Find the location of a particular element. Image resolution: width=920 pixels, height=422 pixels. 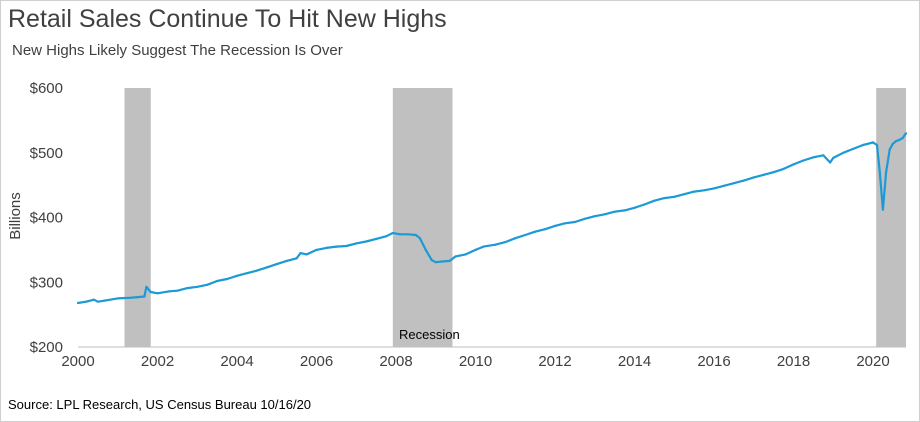

y-tick-label: $200 is located at coordinates (46, 347).